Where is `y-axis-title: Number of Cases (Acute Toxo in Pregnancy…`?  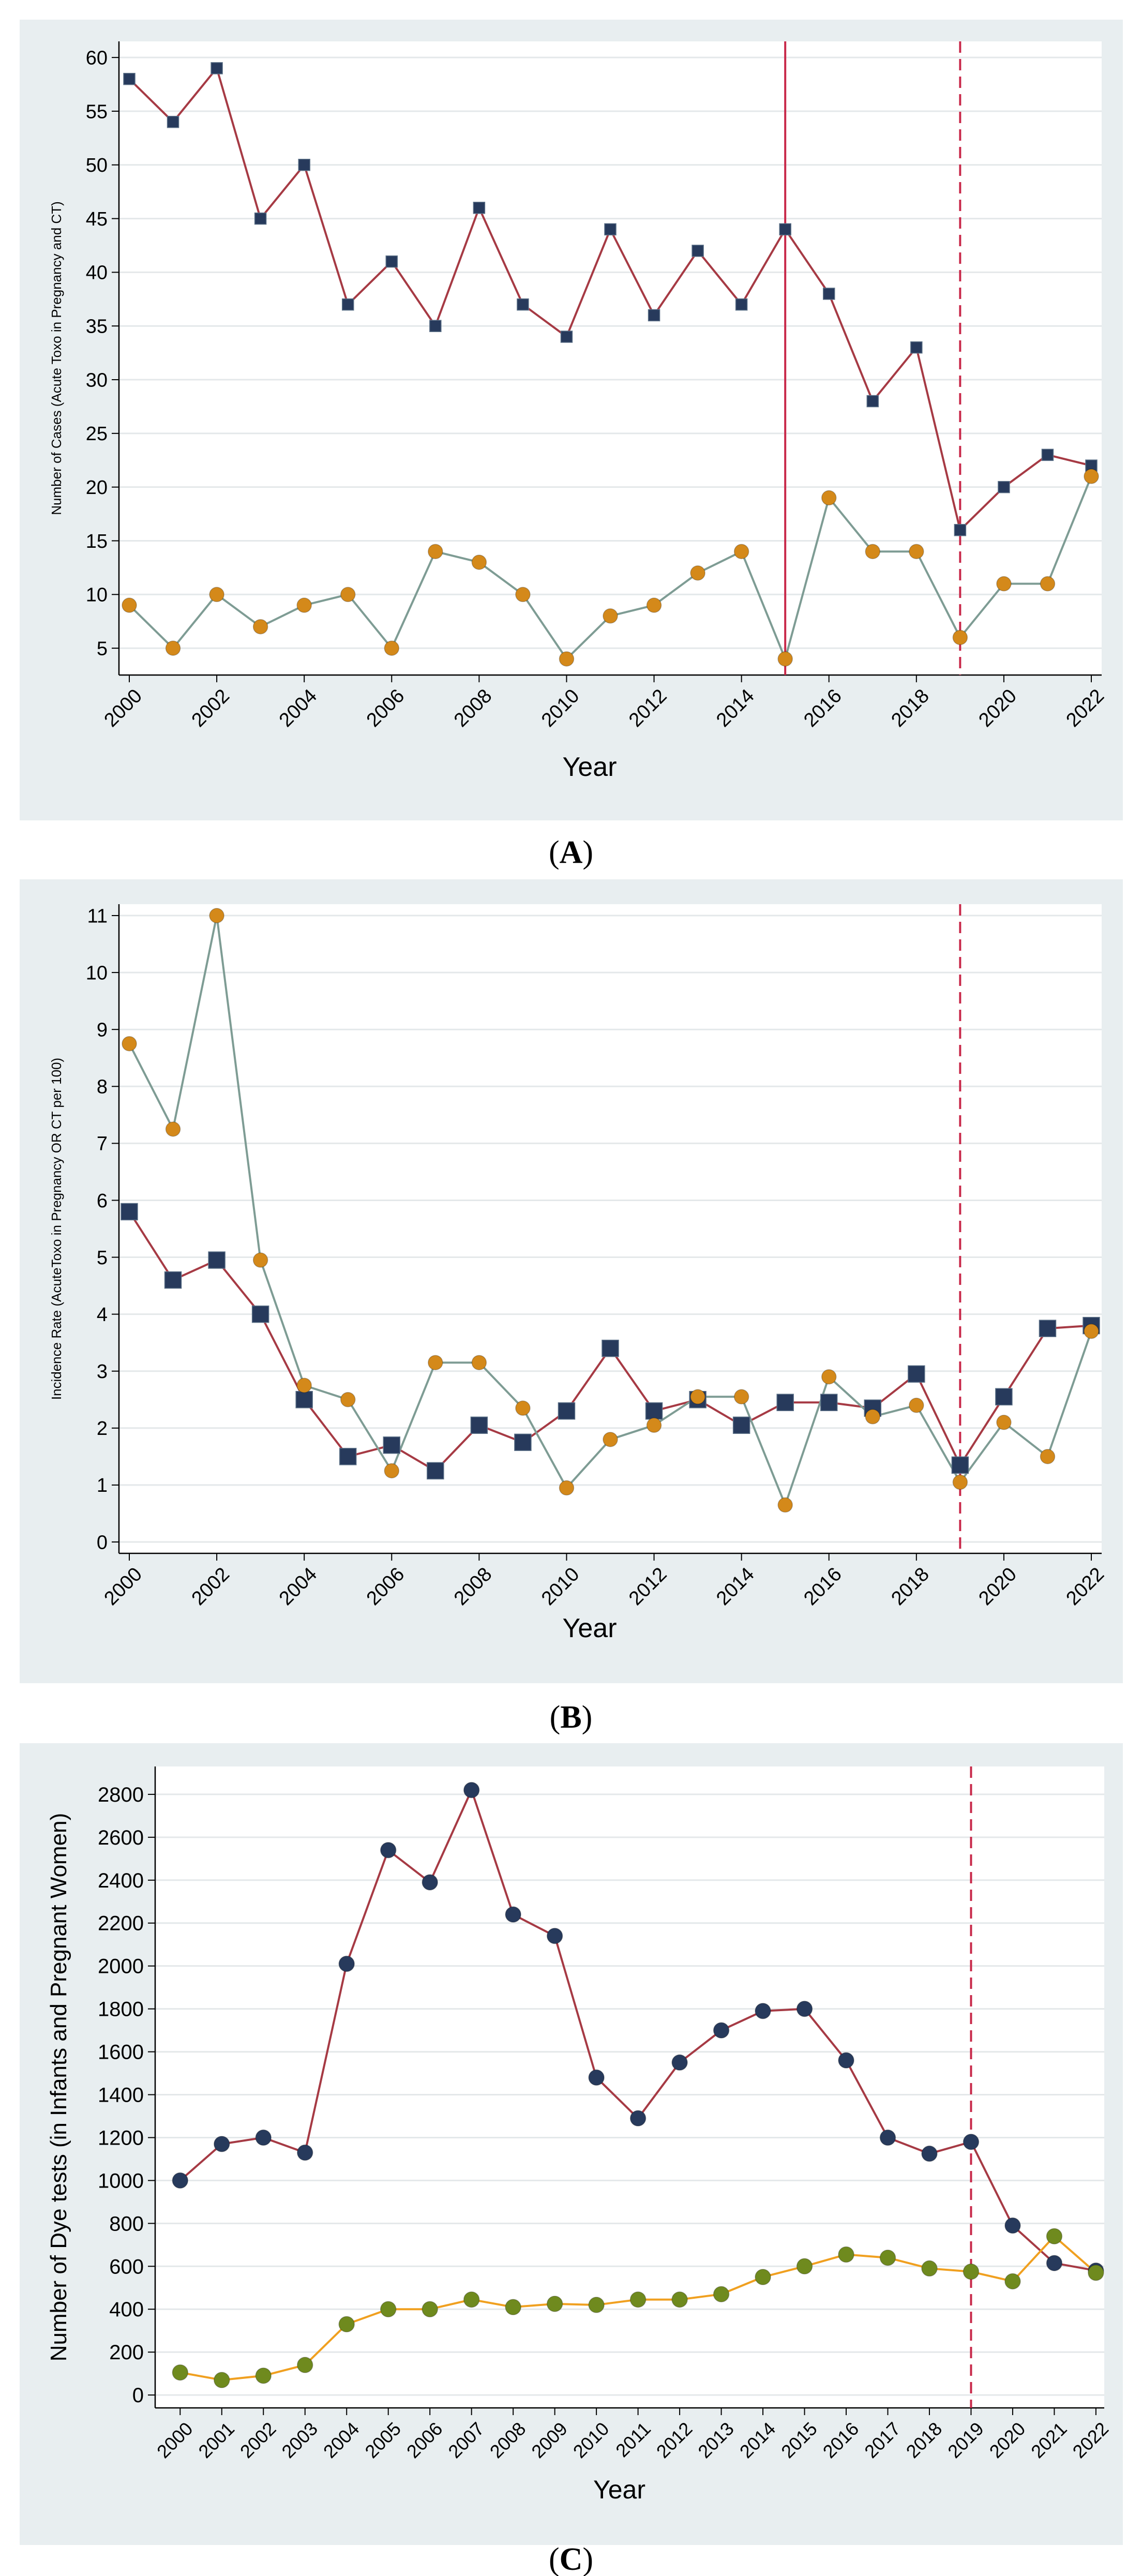 y-axis-title: Number of Cases (Acute Toxo in Pregnancy… is located at coordinates (56, 358).